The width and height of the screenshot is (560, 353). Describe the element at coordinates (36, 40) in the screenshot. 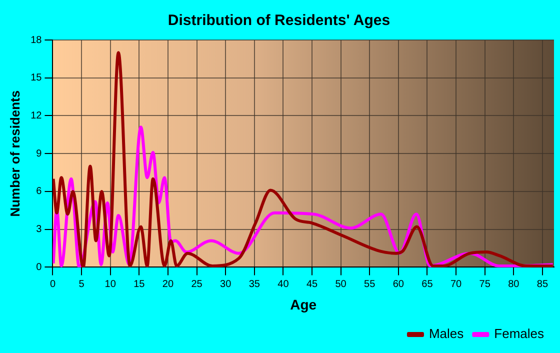

I see `y-tick-label: 18` at that location.